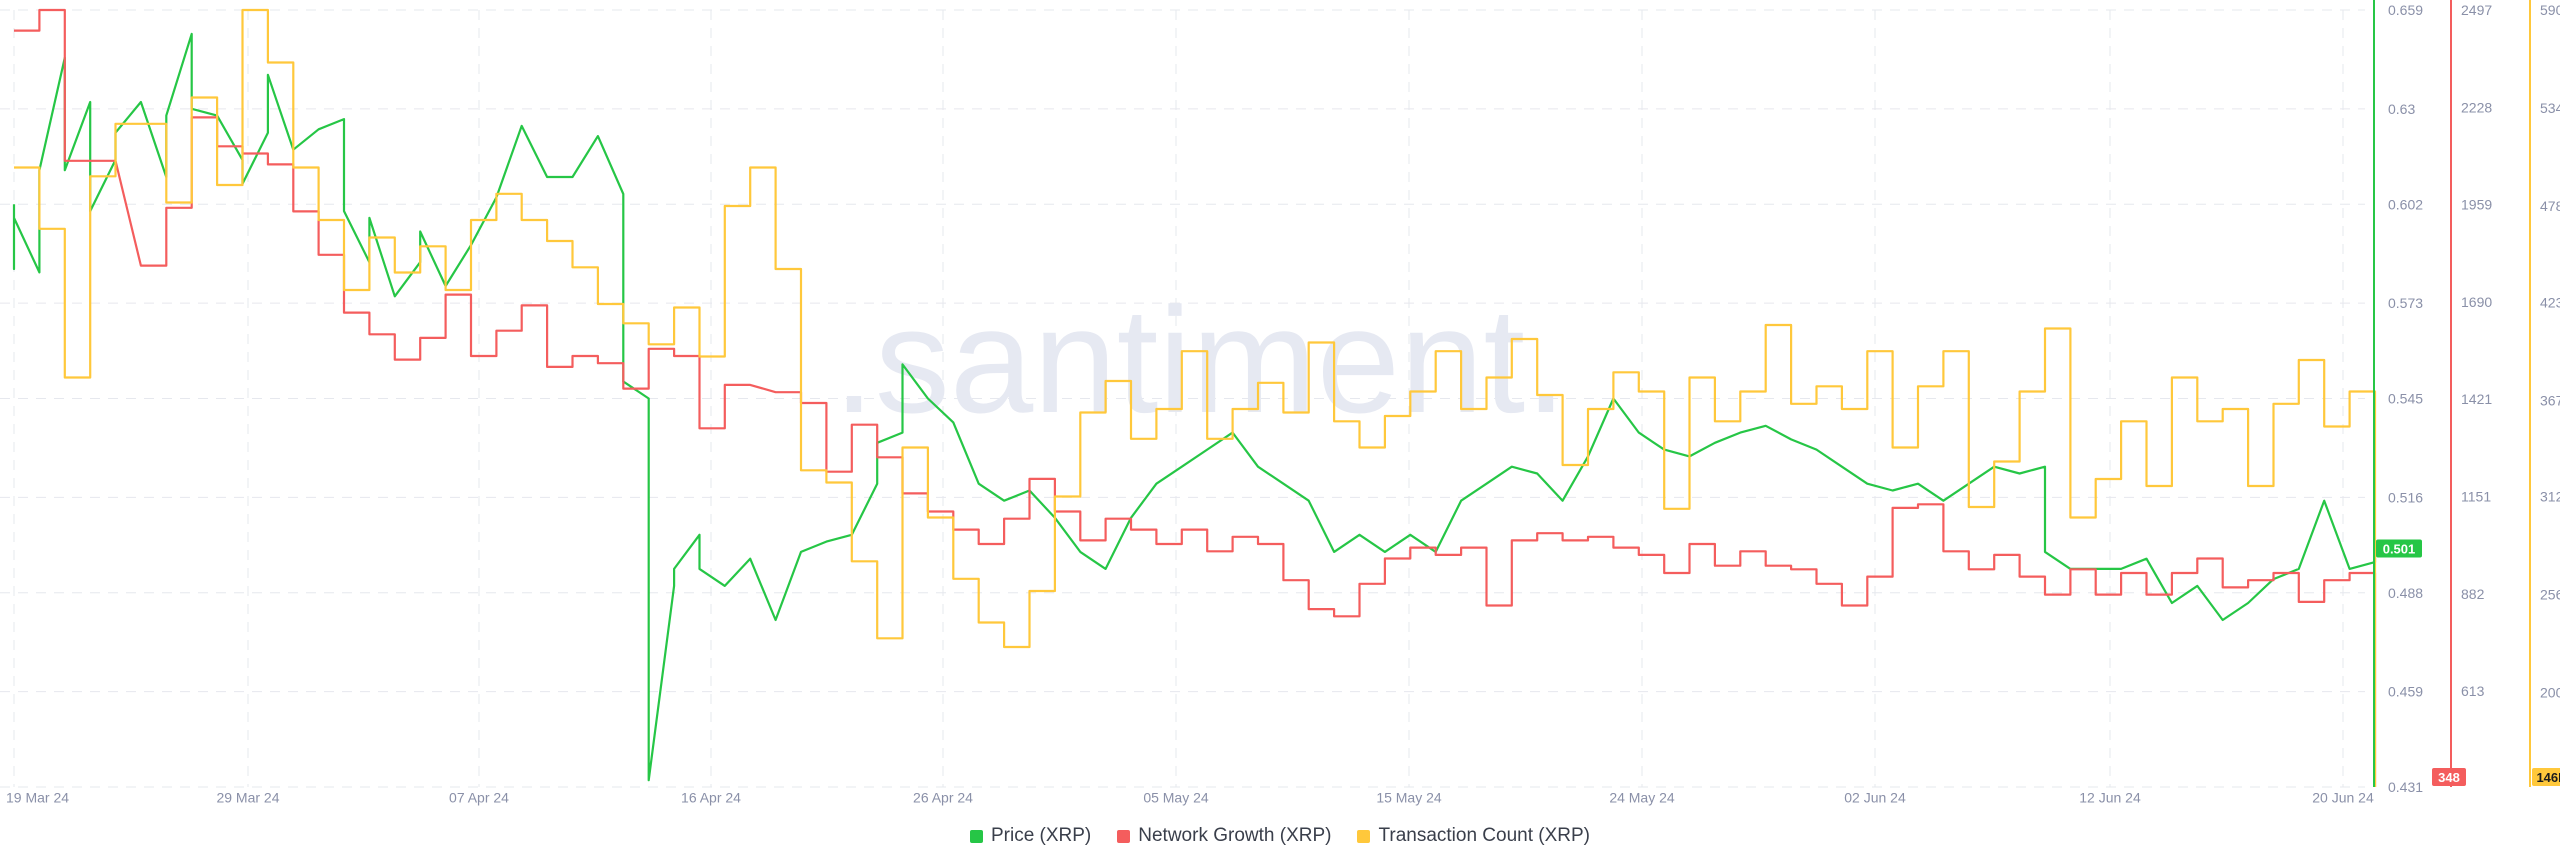 This screenshot has height=867, width=2560. I want to click on price-tick-label: 0.545, so click(2405, 399).